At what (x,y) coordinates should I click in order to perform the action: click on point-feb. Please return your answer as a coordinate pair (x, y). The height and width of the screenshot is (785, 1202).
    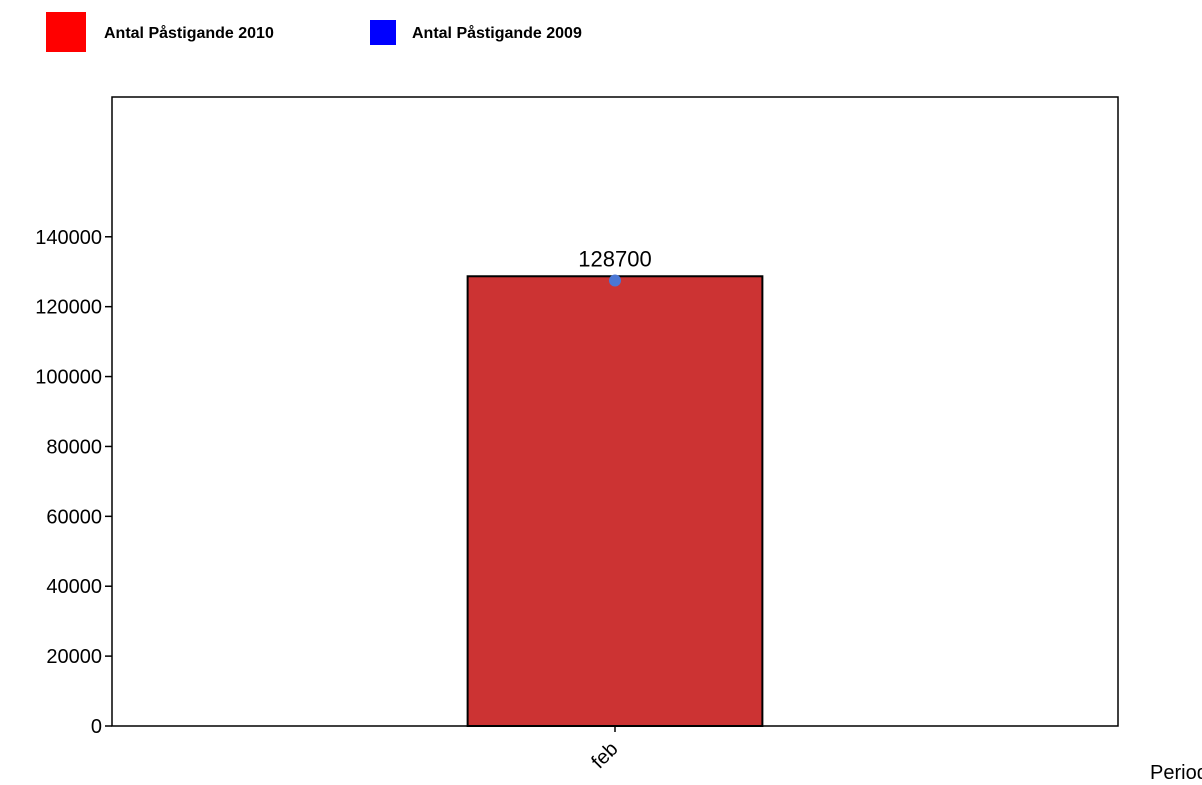
    Looking at the image, I should click on (615, 280).